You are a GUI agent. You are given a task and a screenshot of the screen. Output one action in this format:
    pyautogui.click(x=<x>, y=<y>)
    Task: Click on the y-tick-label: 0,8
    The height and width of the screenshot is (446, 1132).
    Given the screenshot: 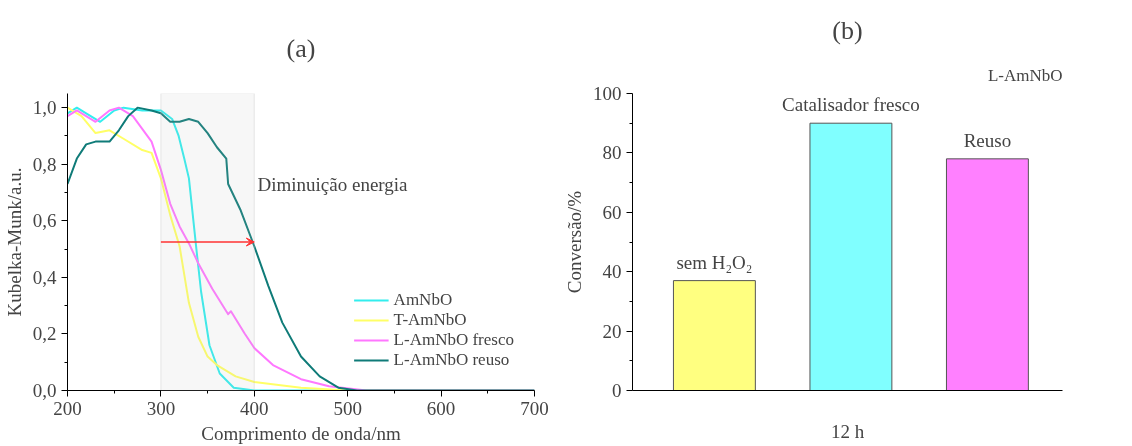 What is the action you would take?
    pyautogui.click(x=44, y=164)
    